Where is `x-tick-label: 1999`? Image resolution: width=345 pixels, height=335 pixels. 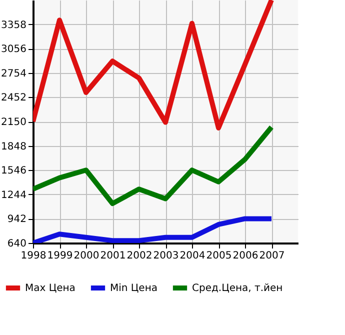
x-tick-label: 1999 is located at coordinates (60, 256).